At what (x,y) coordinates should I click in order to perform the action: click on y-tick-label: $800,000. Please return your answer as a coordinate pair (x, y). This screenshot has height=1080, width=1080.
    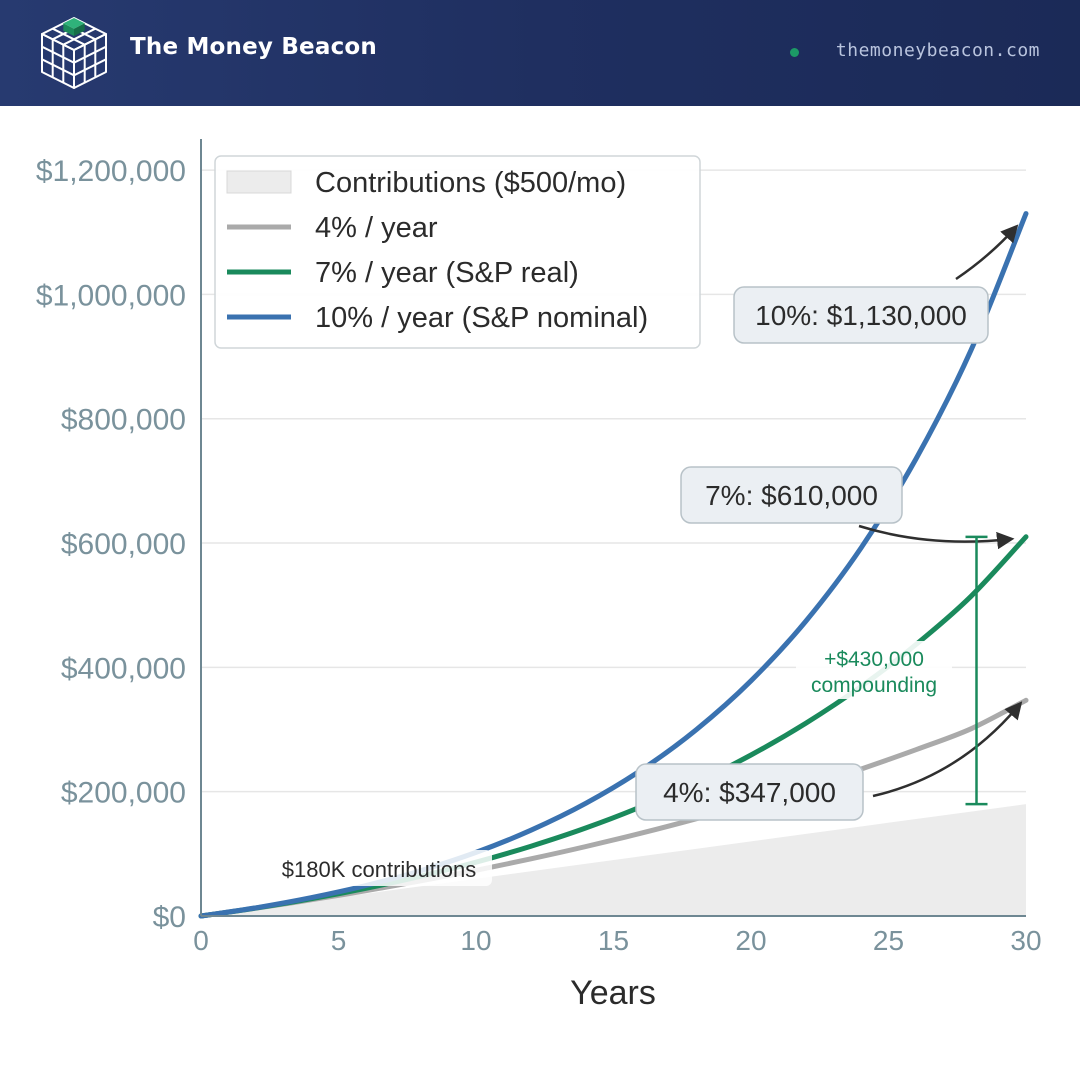
    Looking at the image, I should click on (123, 420).